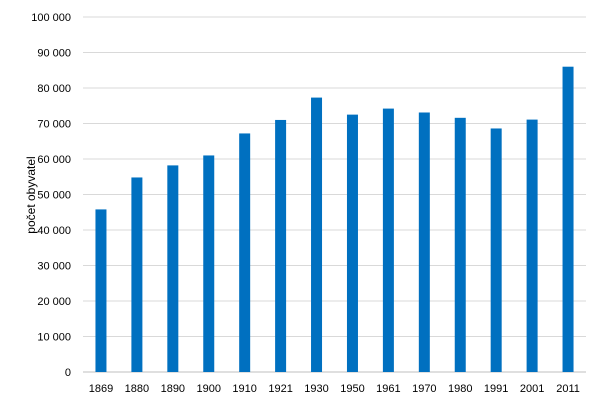 This screenshot has height=402, width=605. What do you see at coordinates (388, 389) in the screenshot?
I see `x-tick-label: 1961` at bounding box center [388, 389].